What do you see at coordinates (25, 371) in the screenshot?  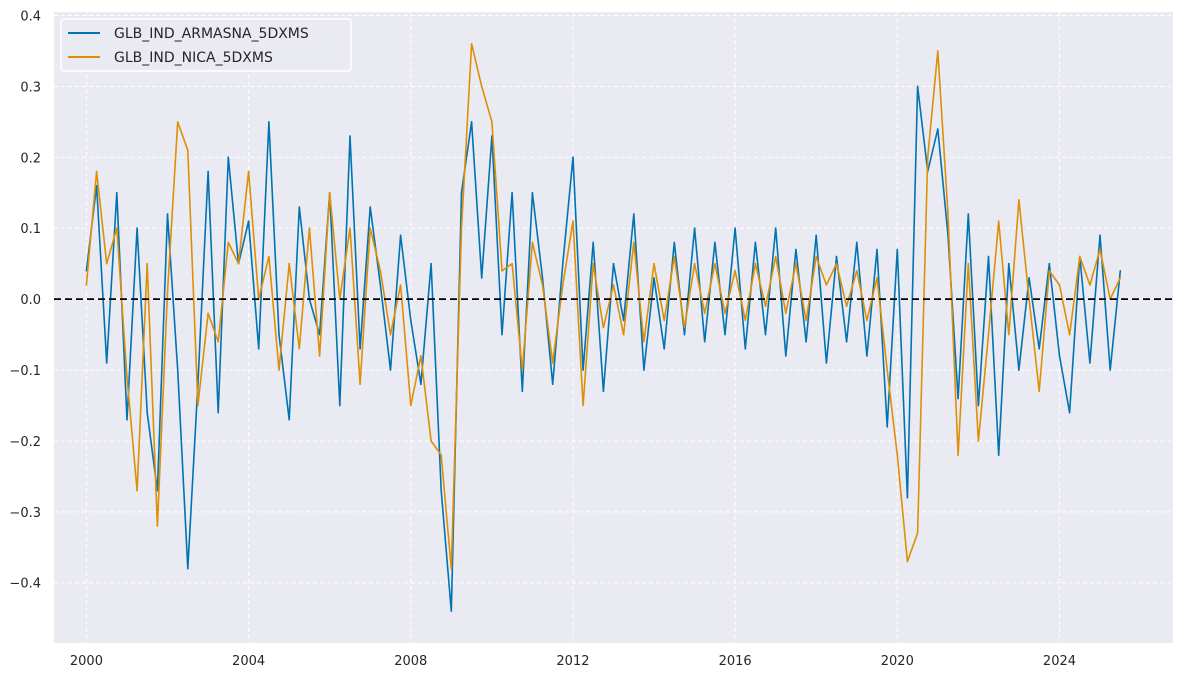 I see `y-tick-label: −0.1` at bounding box center [25, 371].